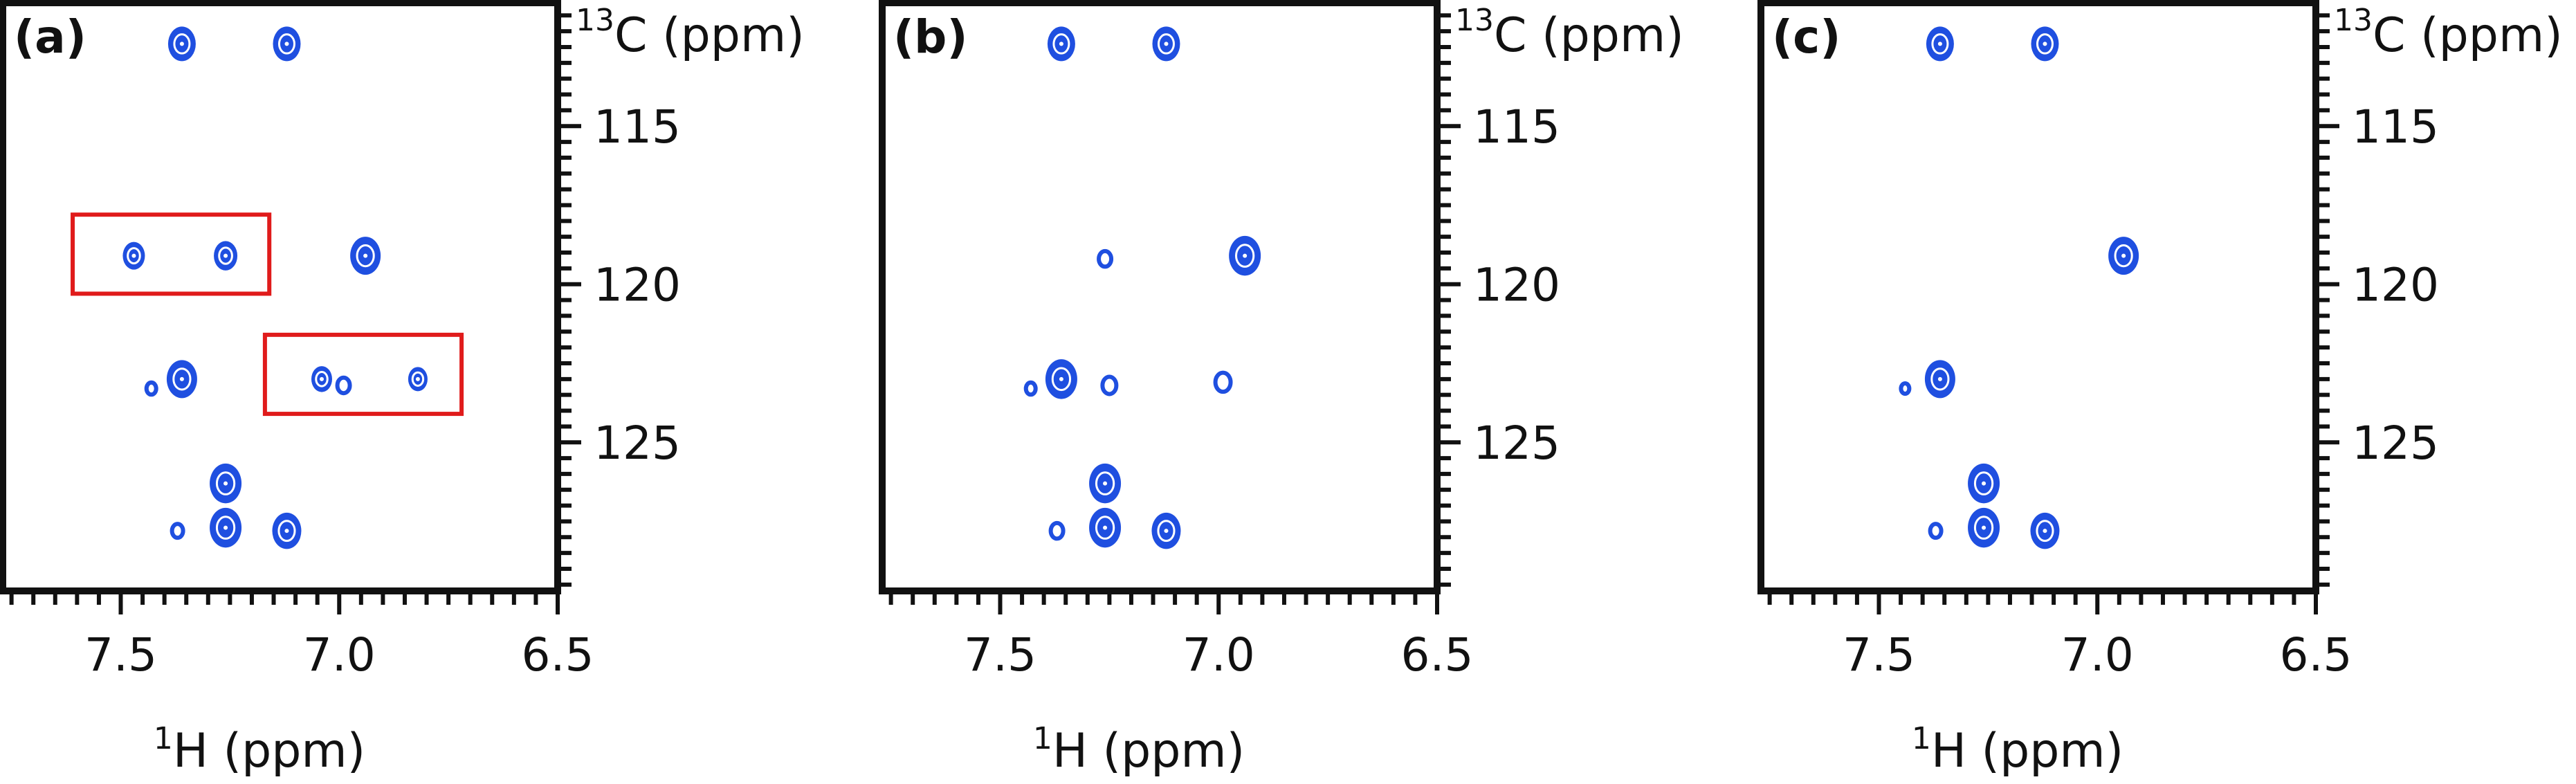  What do you see at coordinates (595, 20) in the screenshot?
I see `y-axis-title-superscript: 13` at bounding box center [595, 20].